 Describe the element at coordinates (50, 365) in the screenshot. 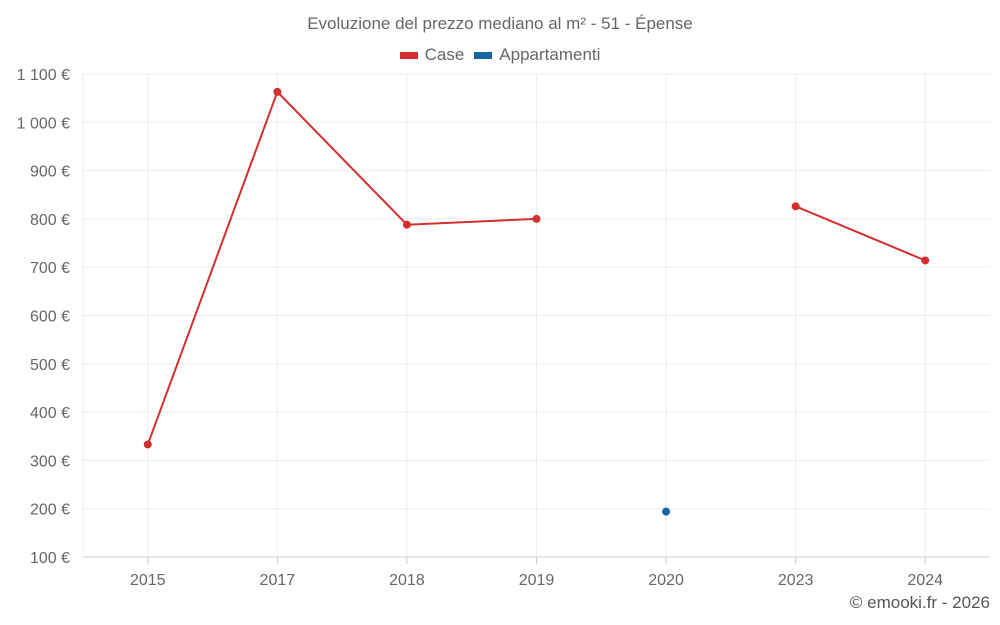

I see `y-tick-label: 500 €` at that location.